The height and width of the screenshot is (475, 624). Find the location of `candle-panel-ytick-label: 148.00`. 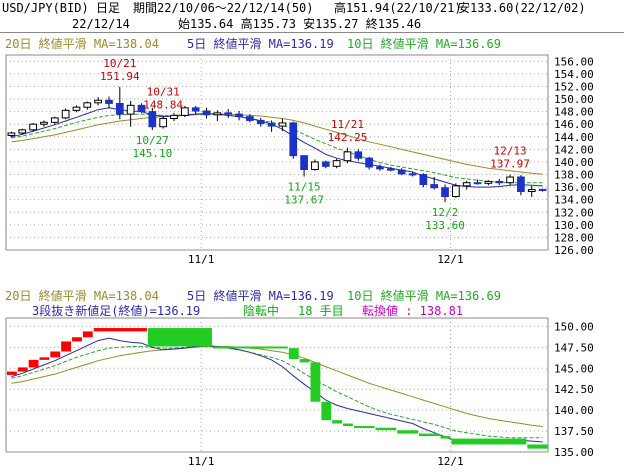

candle-panel-ytick-label: 148.00 is located at coordinates (574, 112).